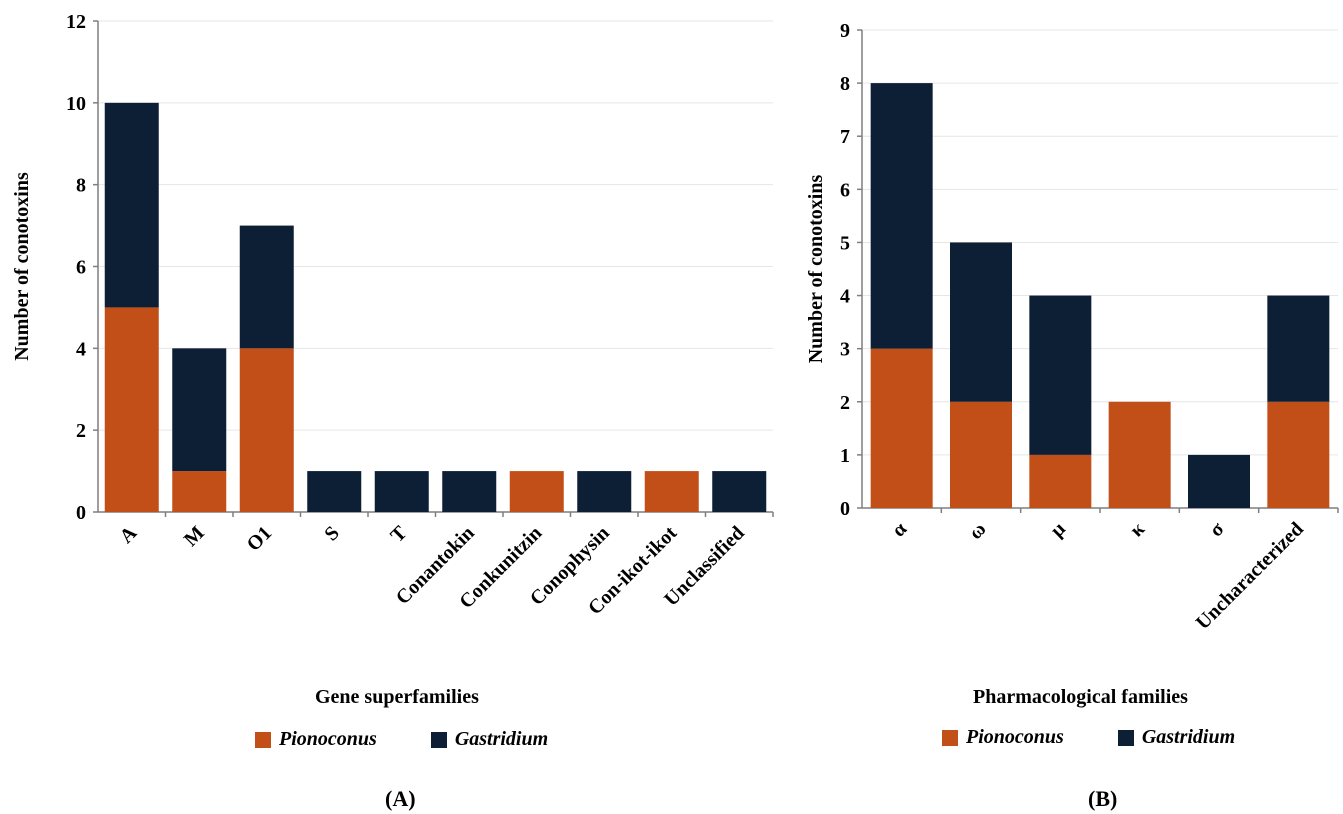  Describe the element at coordinates (131, 205) in the screenshot. I see `bar-a-a-gastridium` at that location.